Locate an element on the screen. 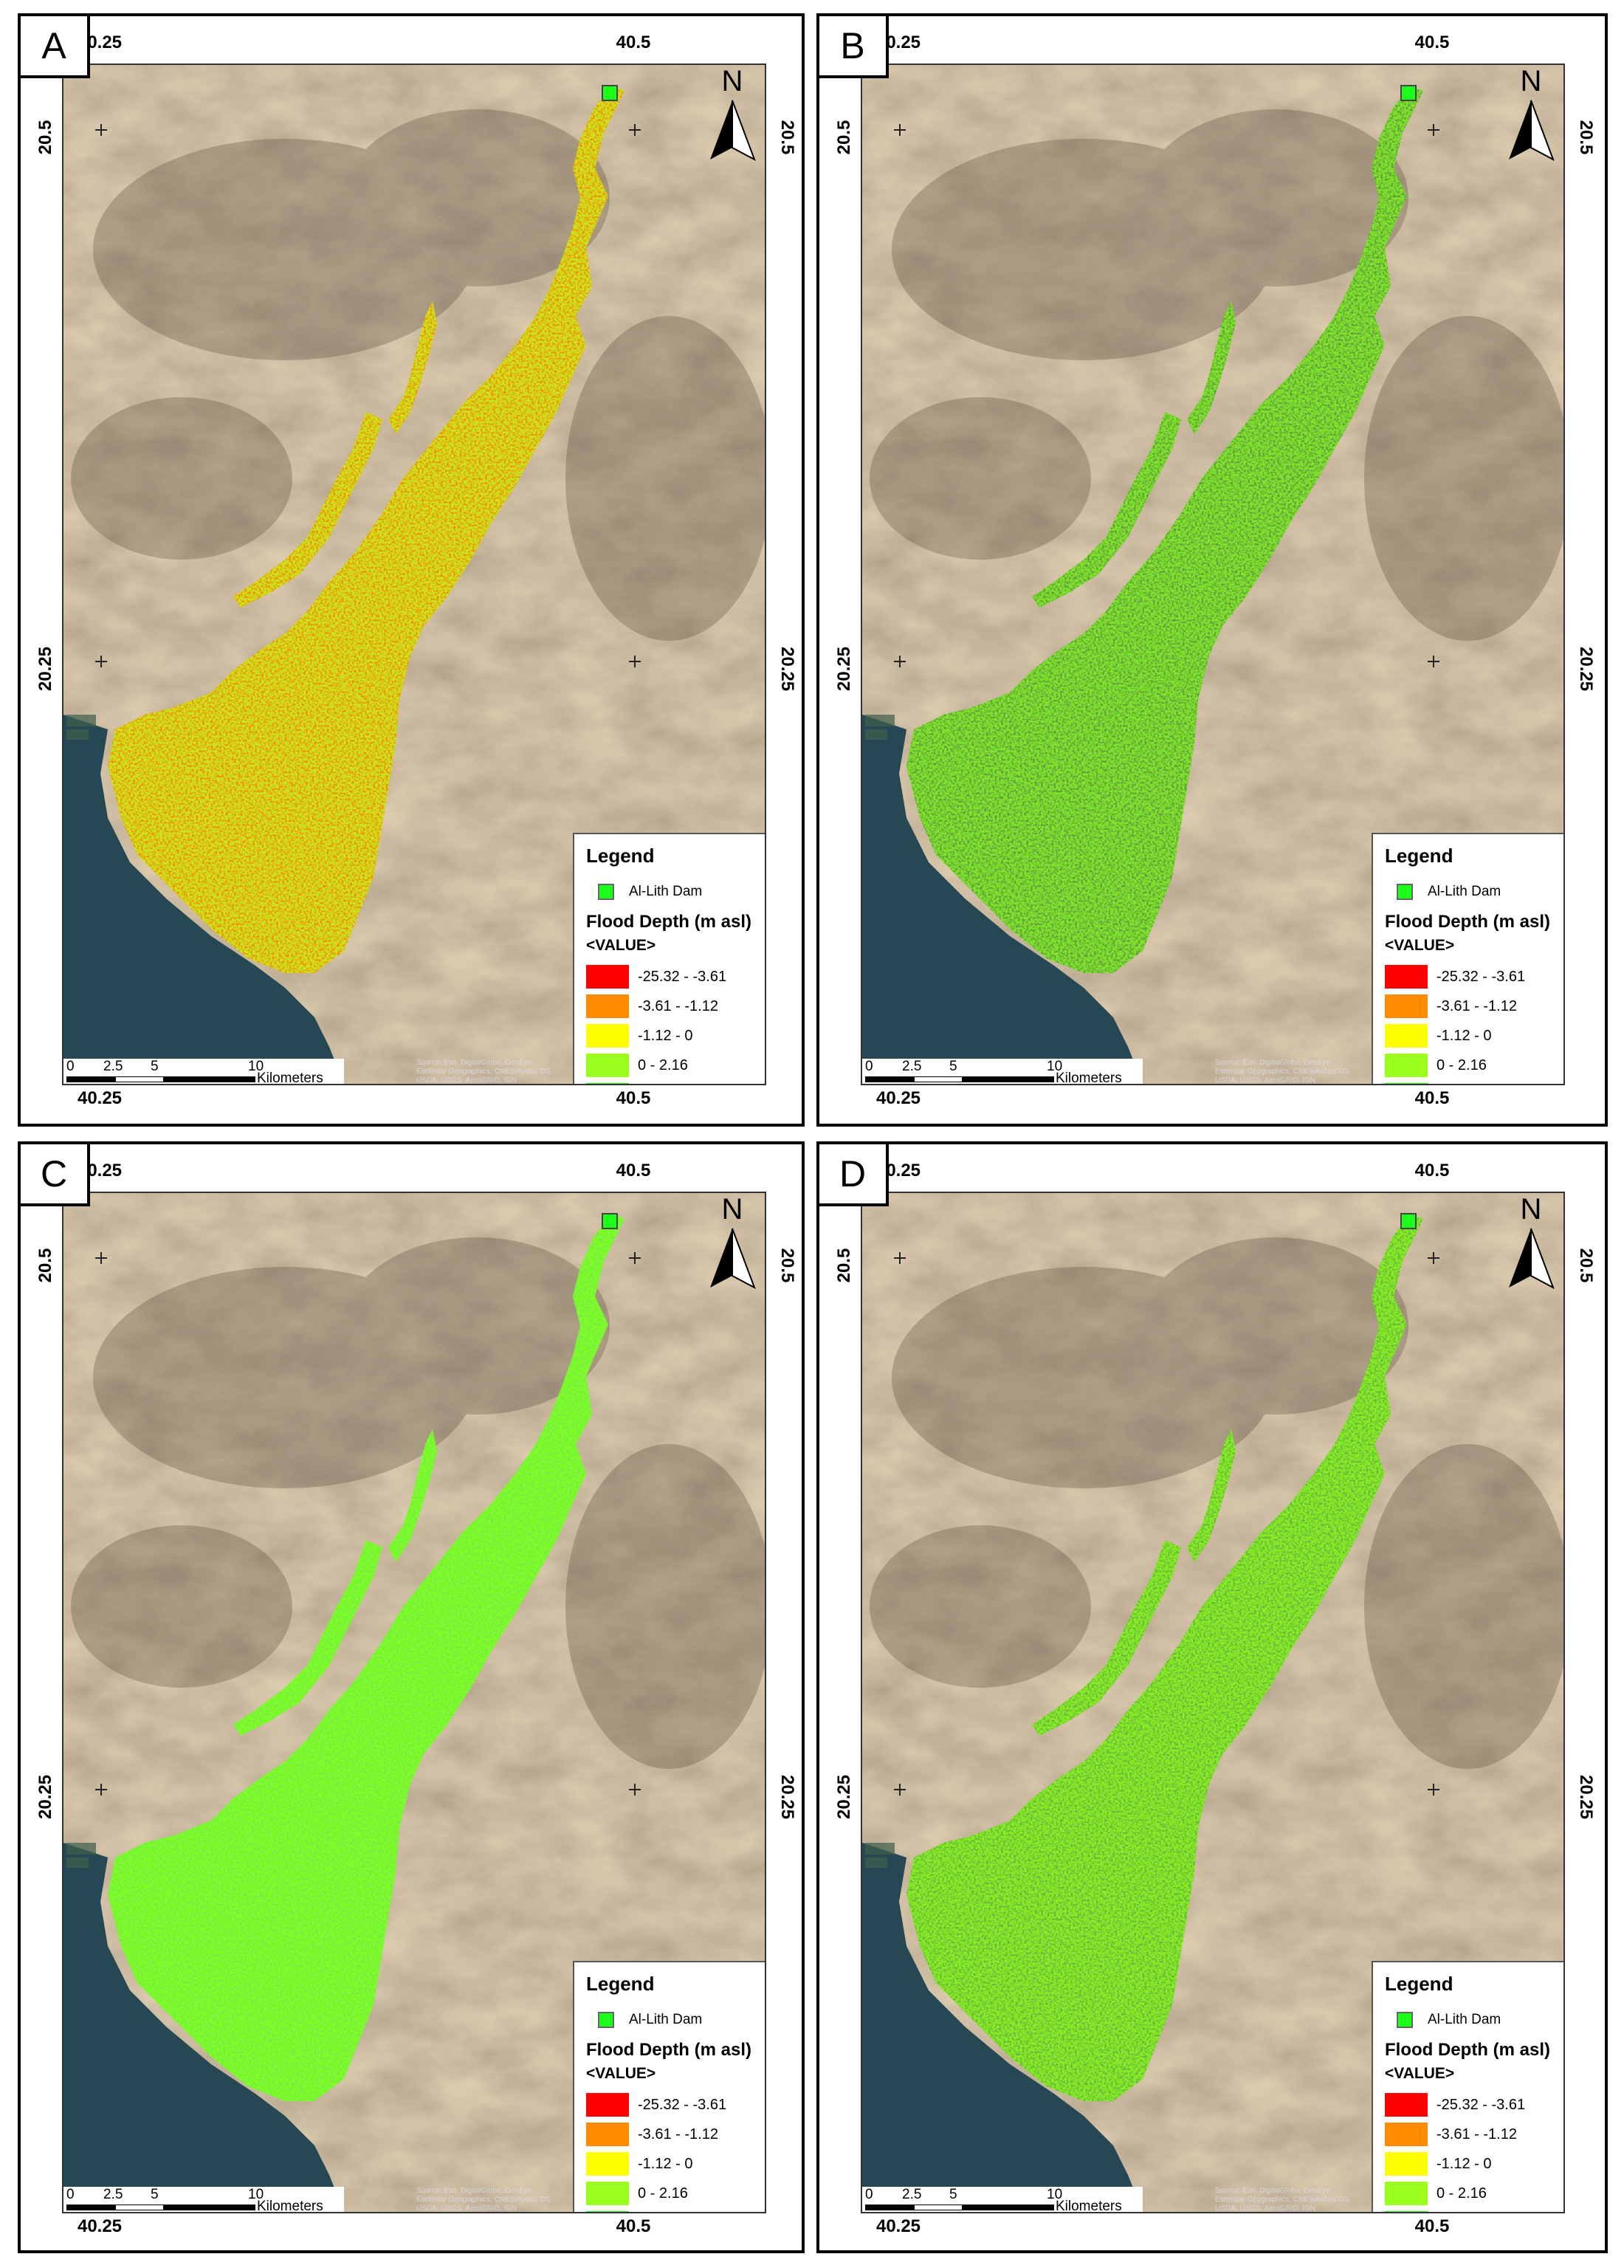 This screenshot has height=2268, width=1624. scale-bar: 0 2.5 5 10 Kilometers is located at coordinates (1002, 1071).